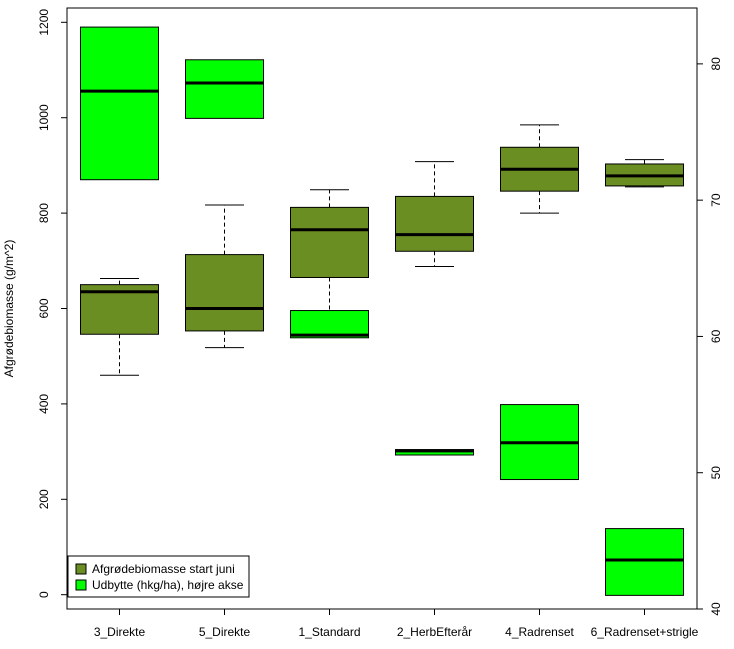 This screenshot has height=649, width=734. What do you see at coordinates (9, 309) in the screenshot?
I see `y-axis-title: Afgrødebiomasse (g/m^2)` at bounding box center [9, 309].